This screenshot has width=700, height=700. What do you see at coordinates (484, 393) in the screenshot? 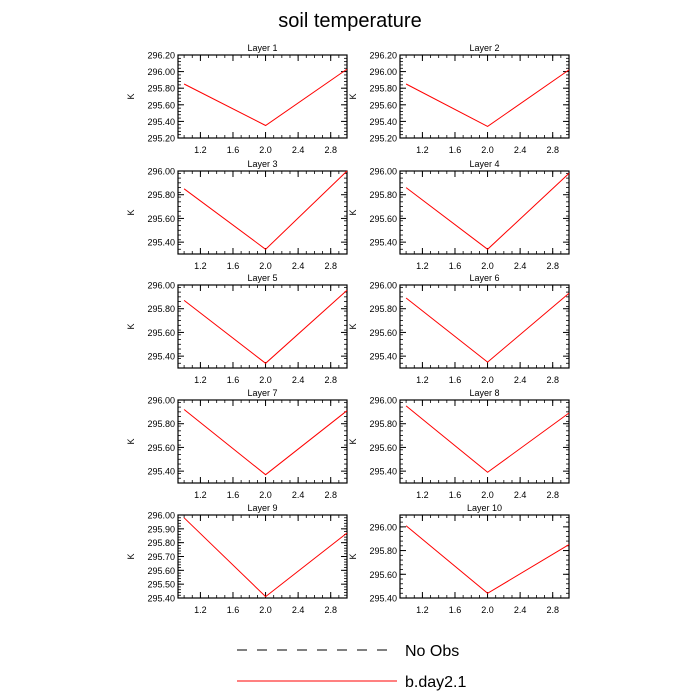
I see `panel-title: Layer 8` at bounding box center [484, 393].